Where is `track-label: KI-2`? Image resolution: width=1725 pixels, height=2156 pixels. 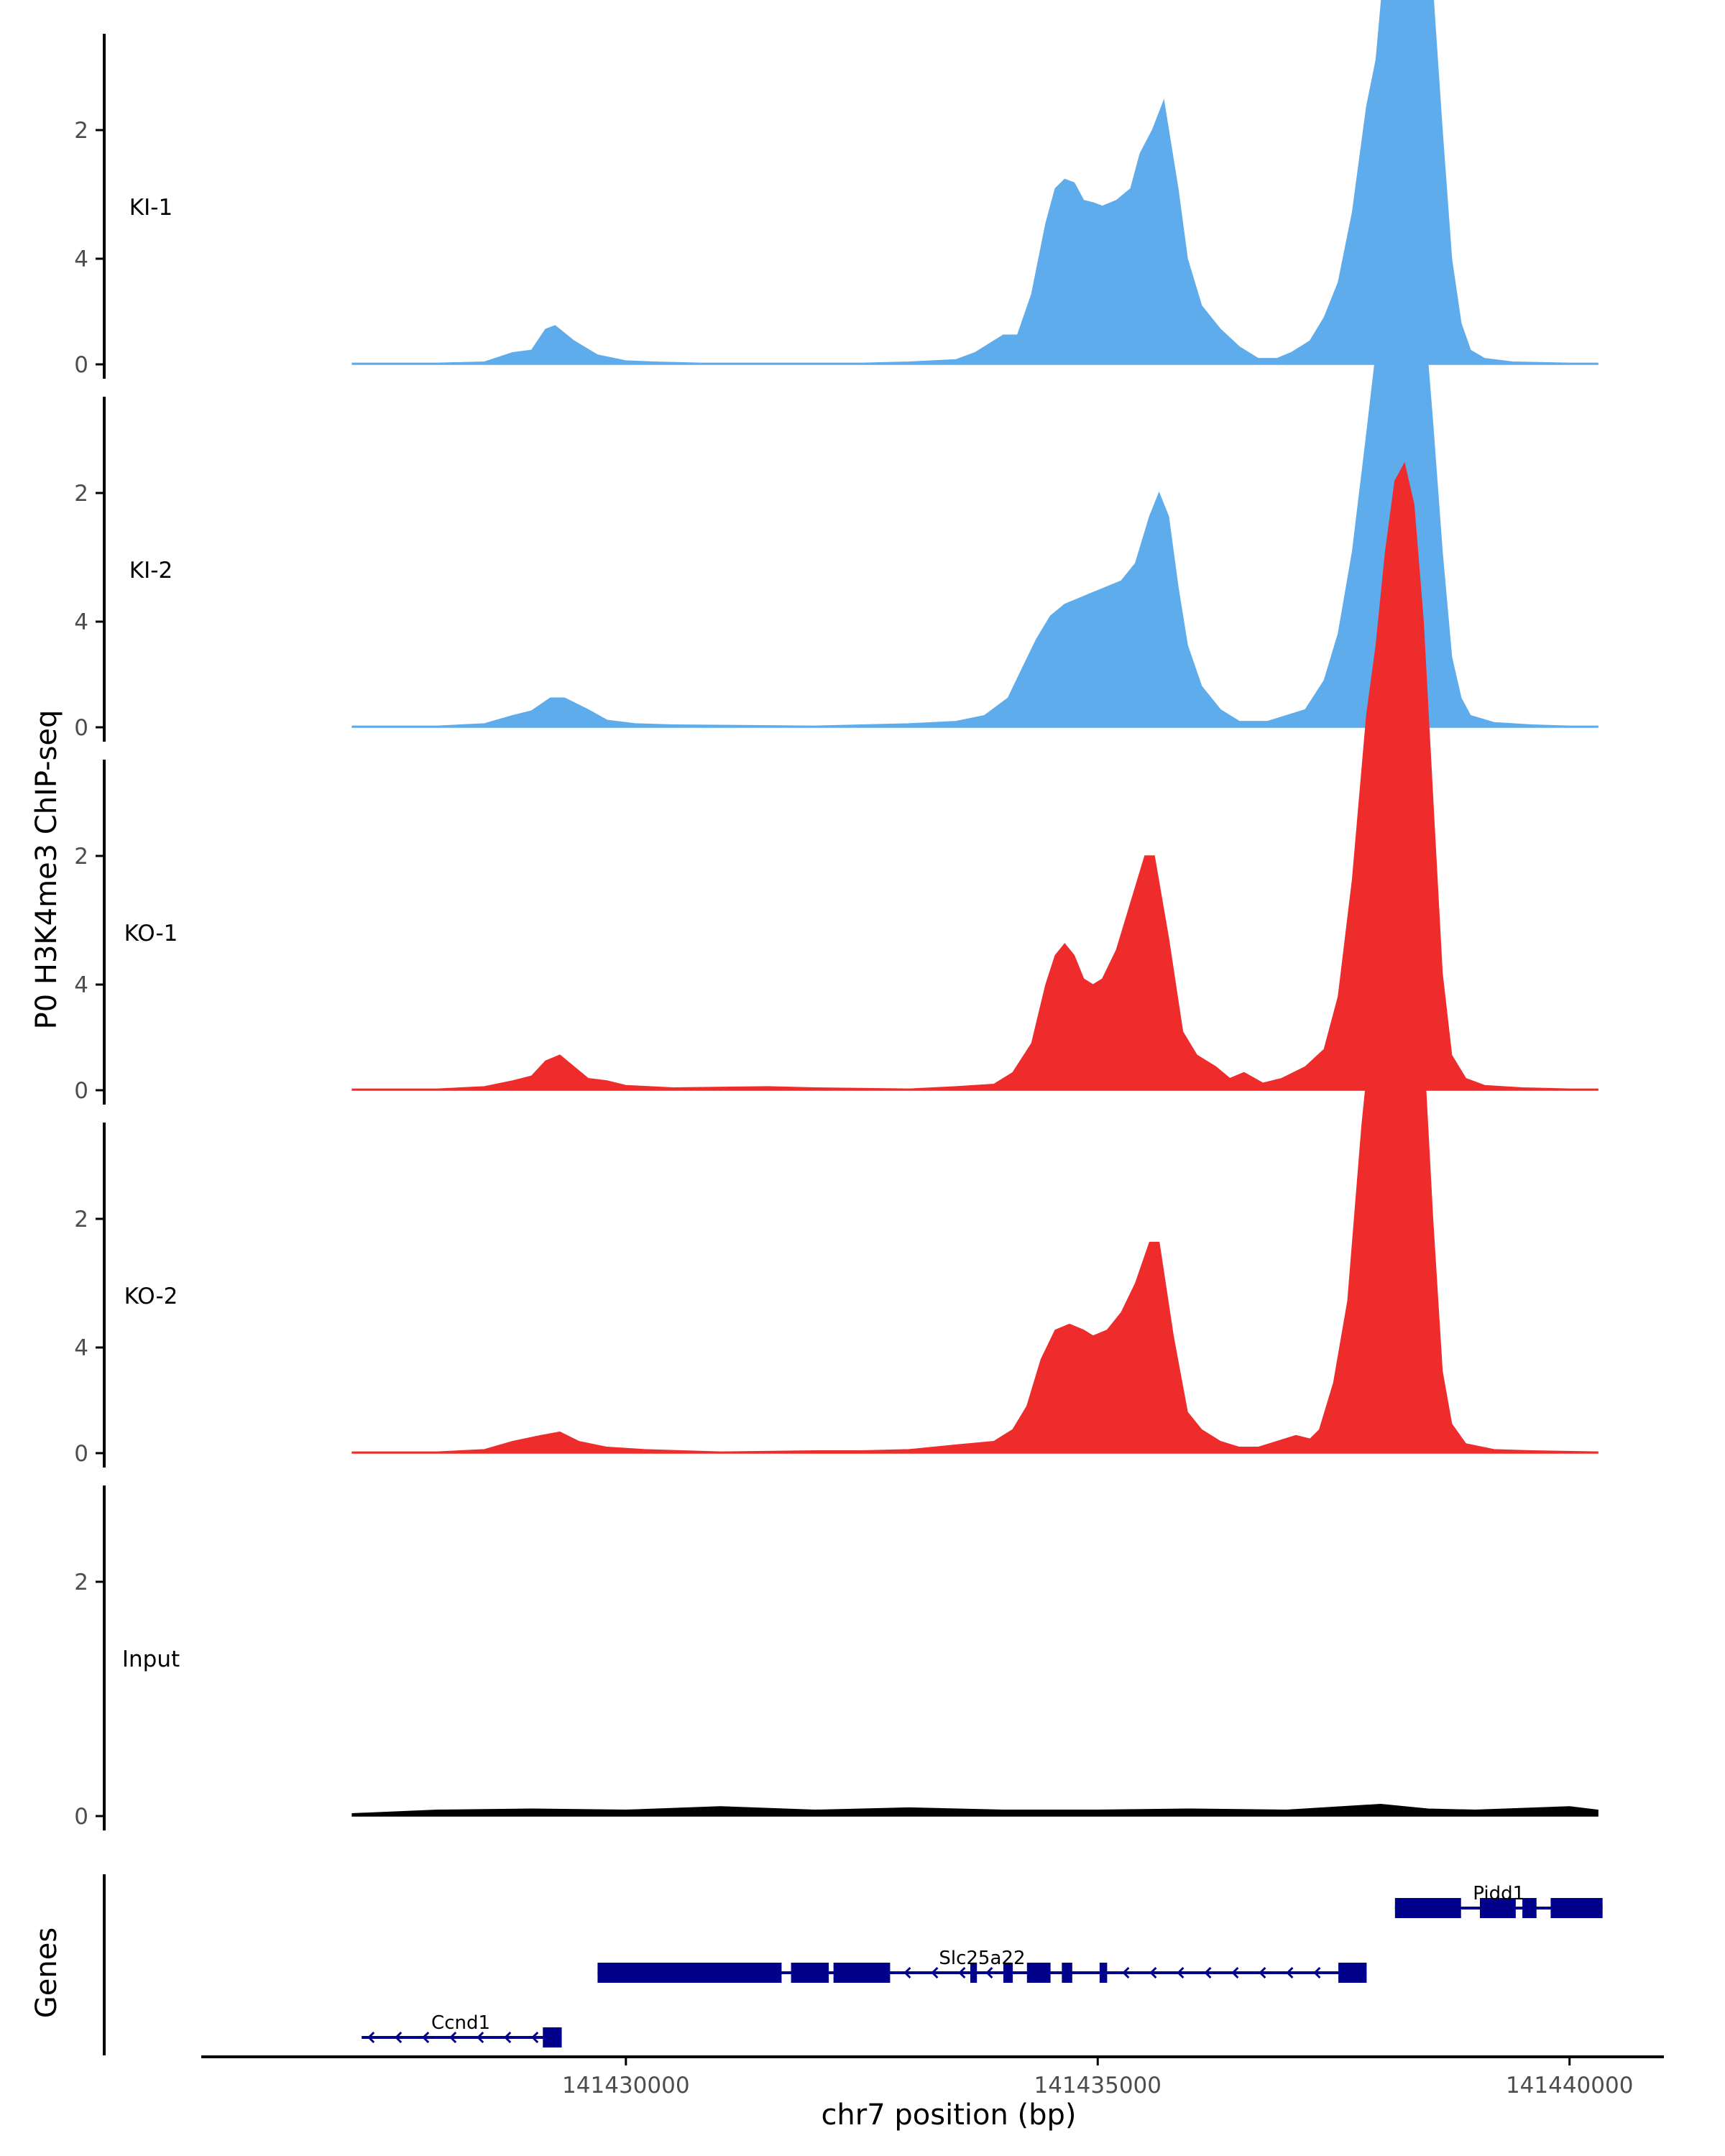
track-label: KI-2 is located at coordinates (150, 571).